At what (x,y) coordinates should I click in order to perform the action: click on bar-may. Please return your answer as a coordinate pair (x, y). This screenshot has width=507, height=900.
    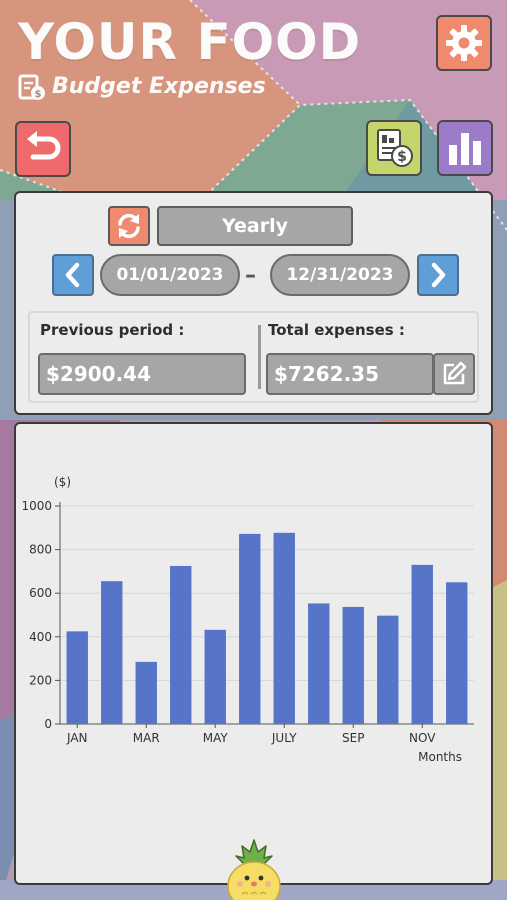
    Looking at the image, I should click on (215, 676).